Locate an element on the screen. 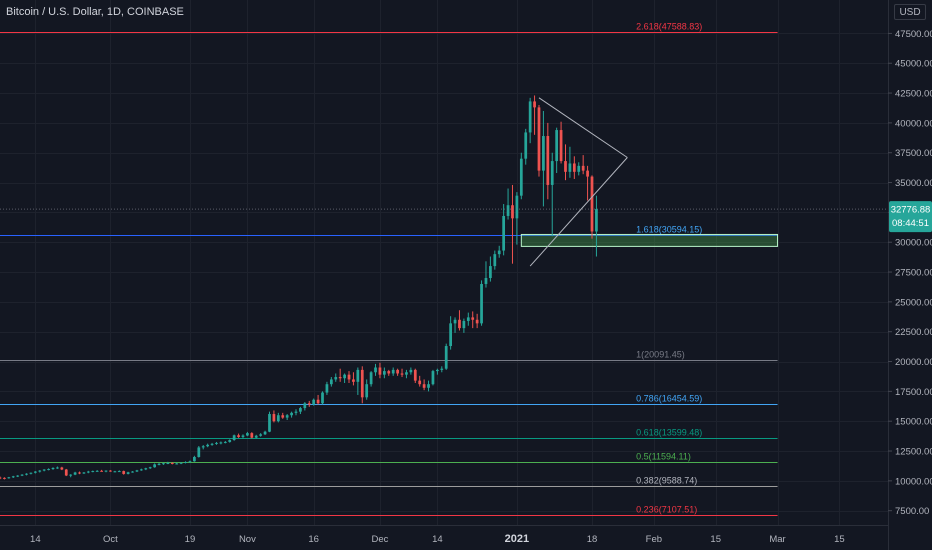  last-price-marker: 32776.88 08:44:51 is located at coordinates (466, 217).